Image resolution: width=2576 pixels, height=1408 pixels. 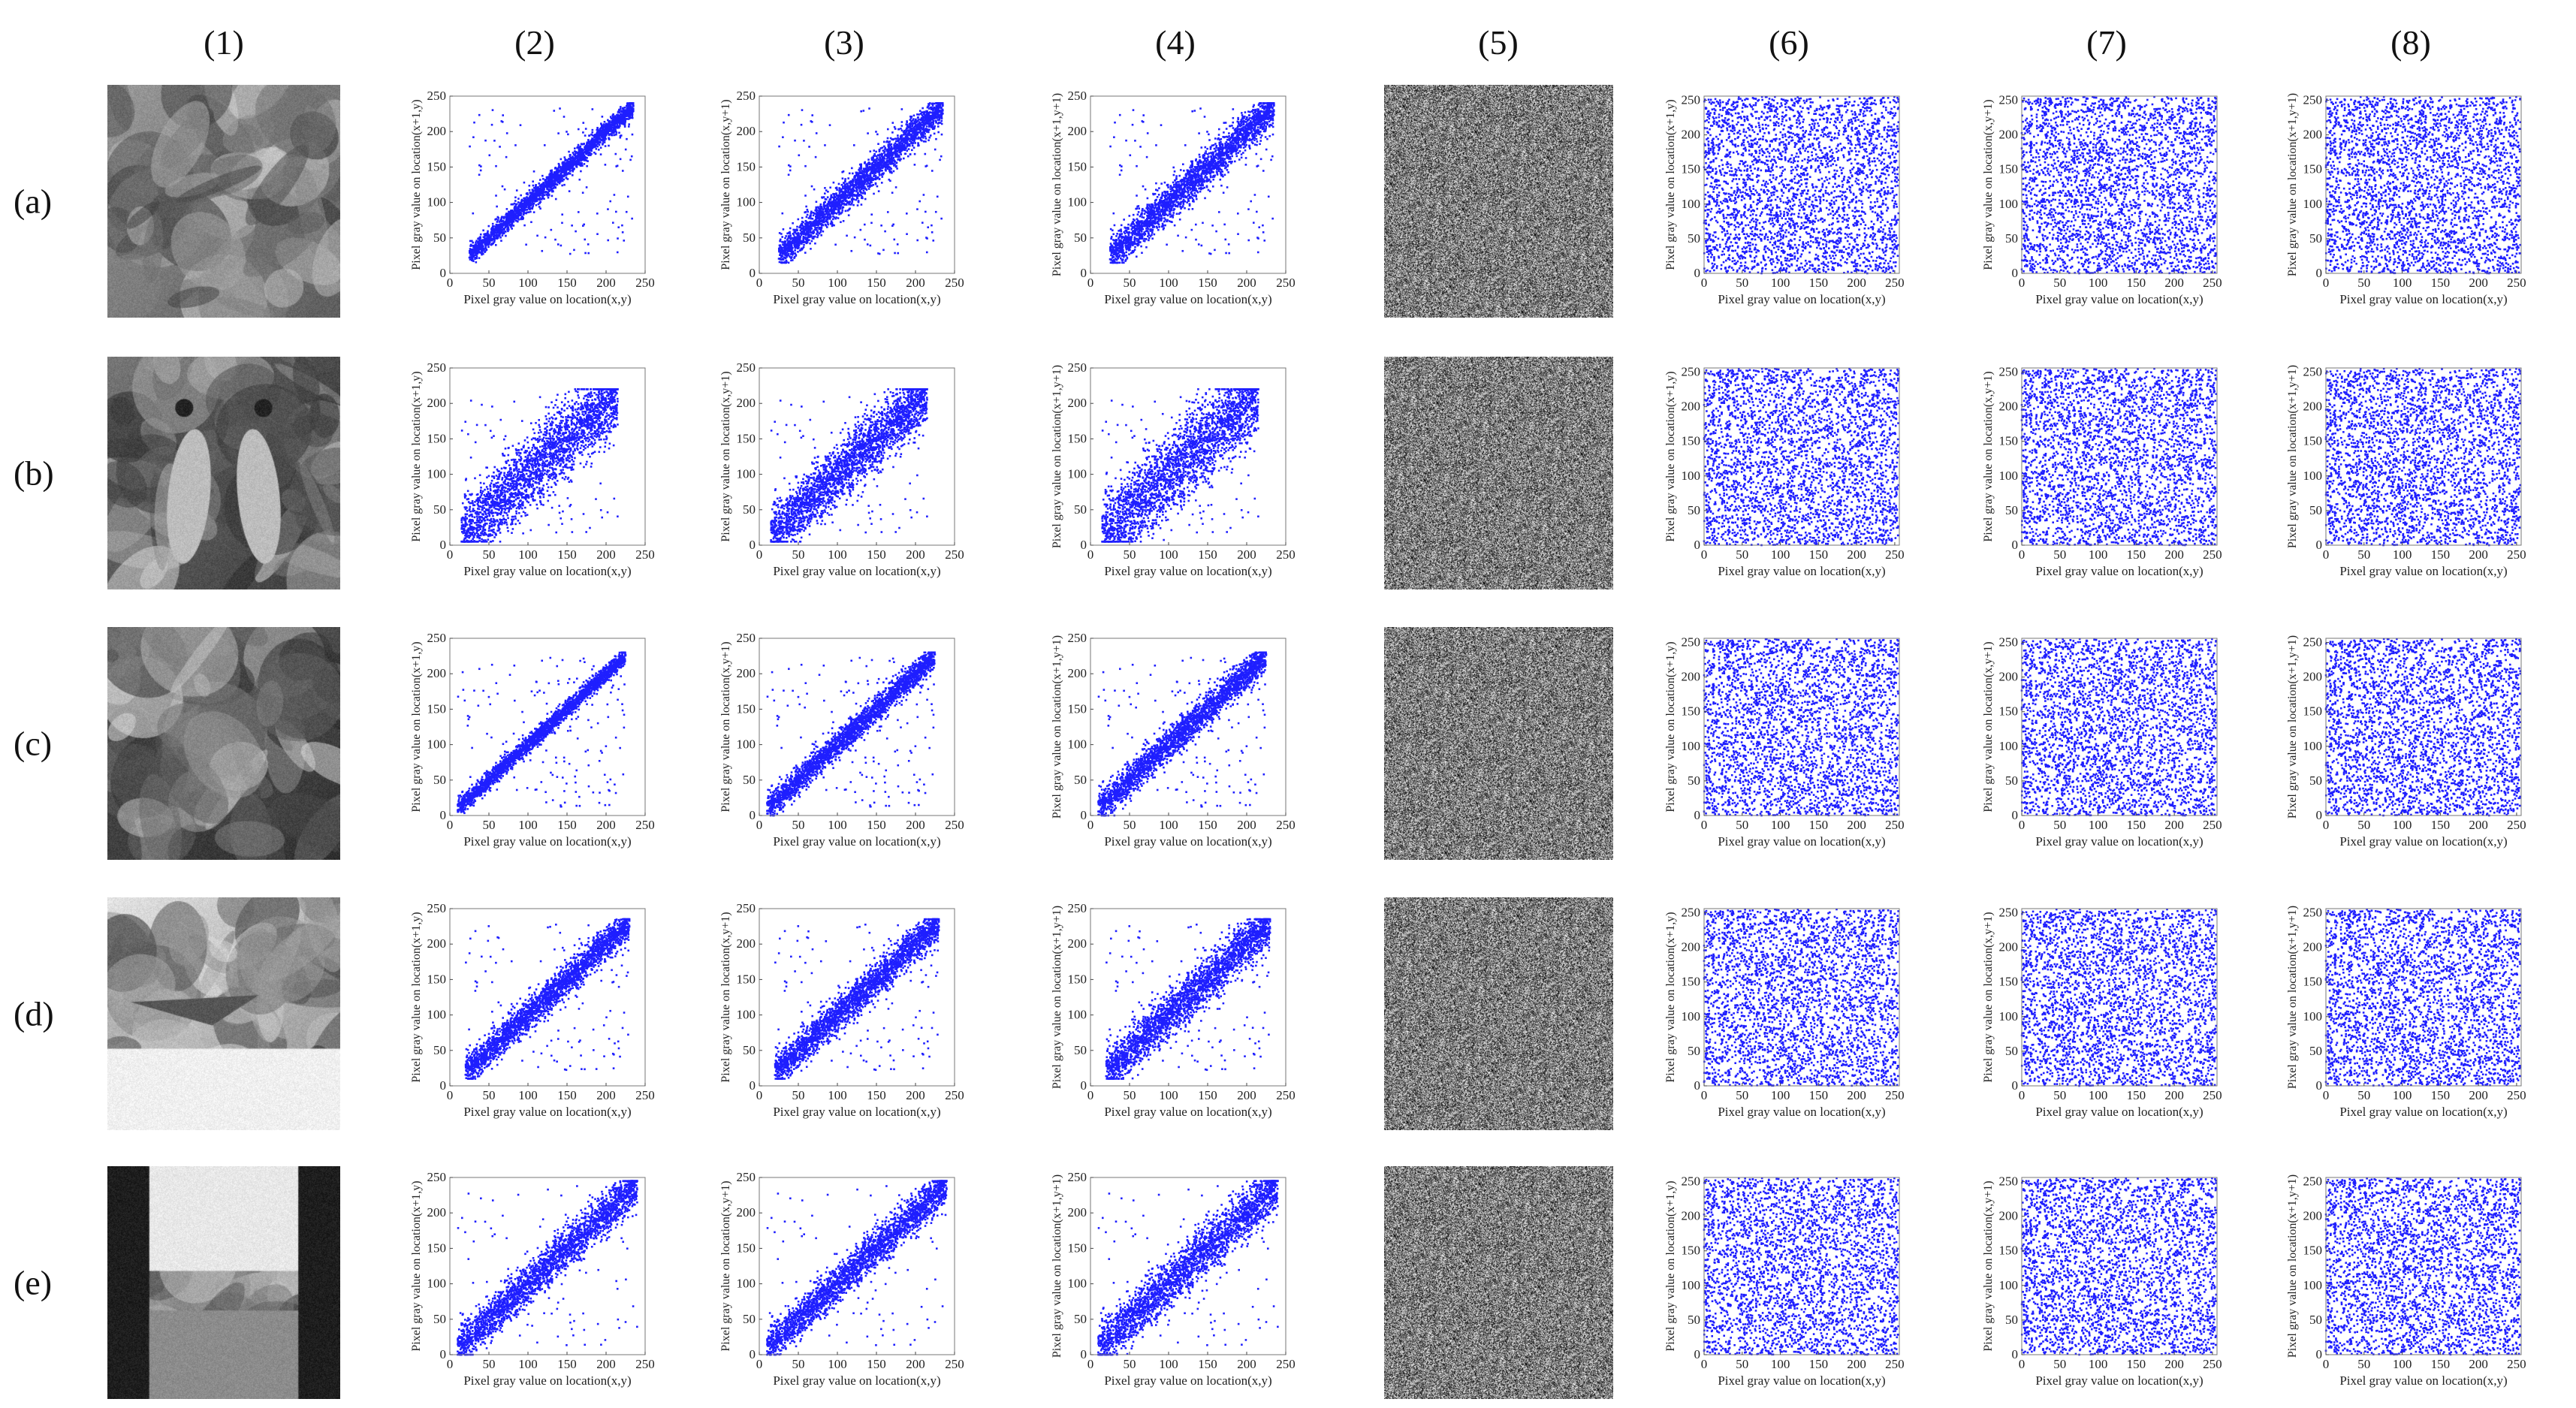 What do you see at coordinates (567, 283) in the screenshot?
I see `x-tick-label: 150` at bounding box center [567, 283].